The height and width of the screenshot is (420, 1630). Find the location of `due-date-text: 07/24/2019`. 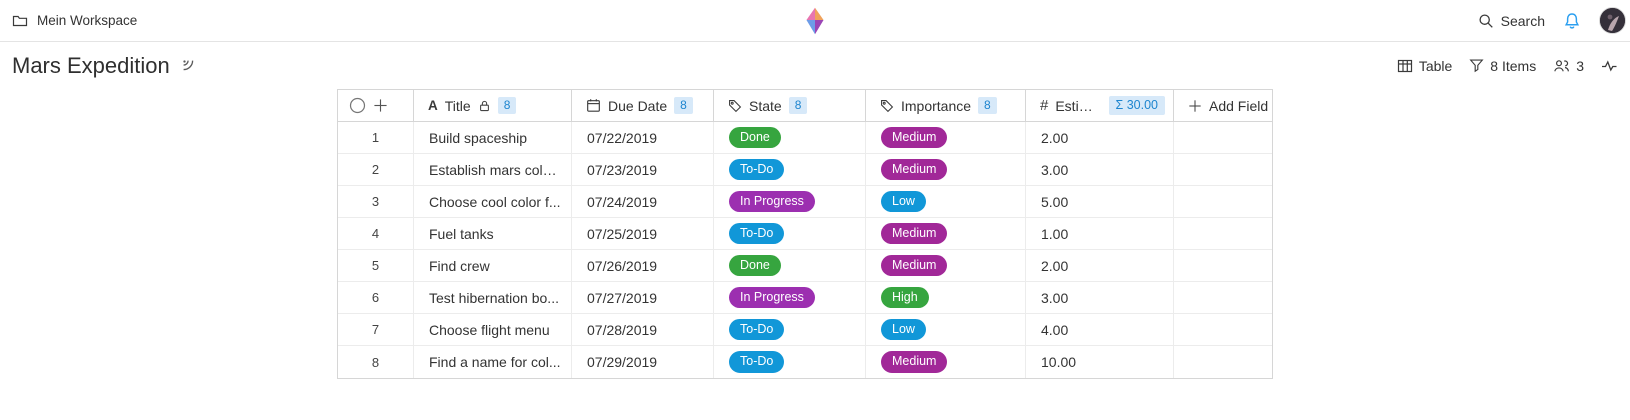

due-date-text: 07/24/2019 is located at coordinates (622, 201).